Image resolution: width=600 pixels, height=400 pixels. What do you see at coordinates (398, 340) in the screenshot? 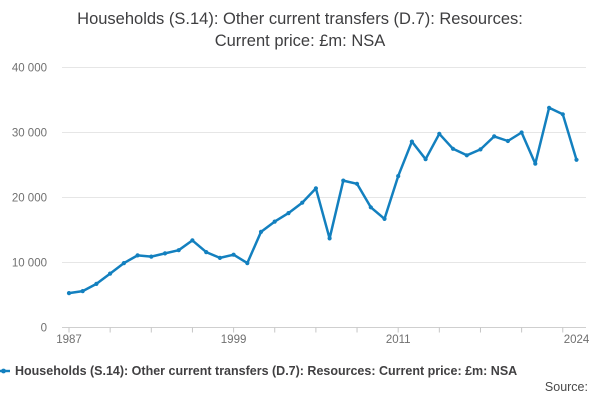
I see `x-axis-tick-label: 2011` at bounding box center [398, 340].